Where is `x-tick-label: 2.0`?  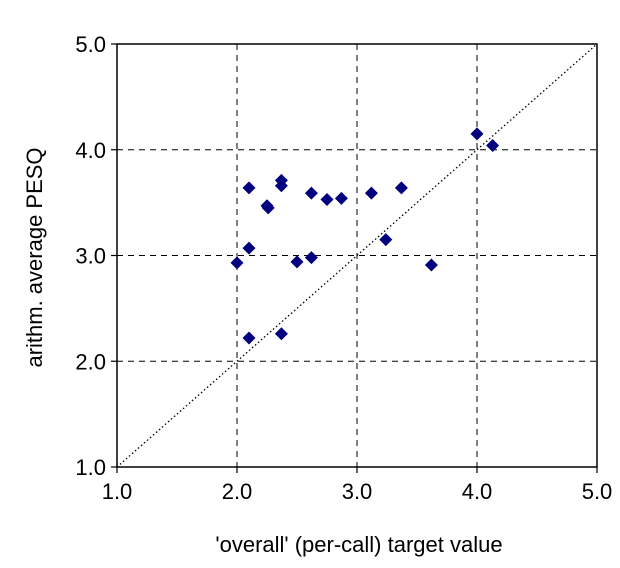
x-tick-label: 2.0 is located at coordinates (237, 491).